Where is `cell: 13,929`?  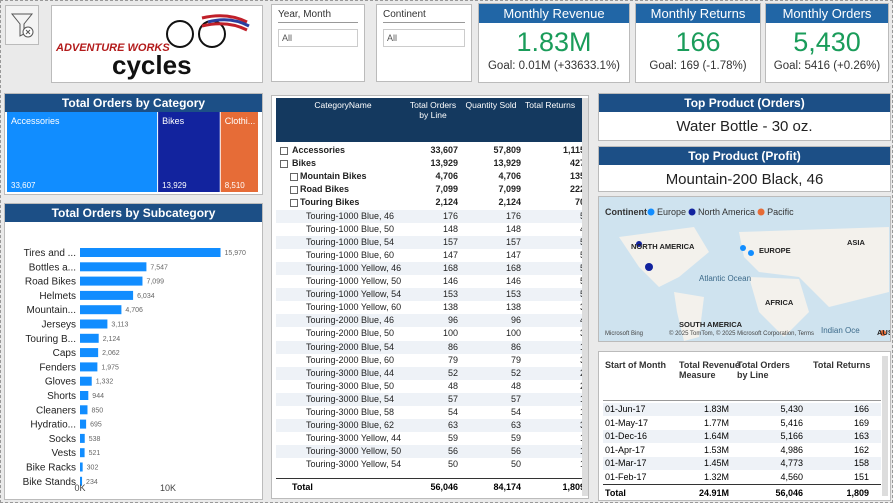 cell: 13,929 is located at coordinates (507, 163).